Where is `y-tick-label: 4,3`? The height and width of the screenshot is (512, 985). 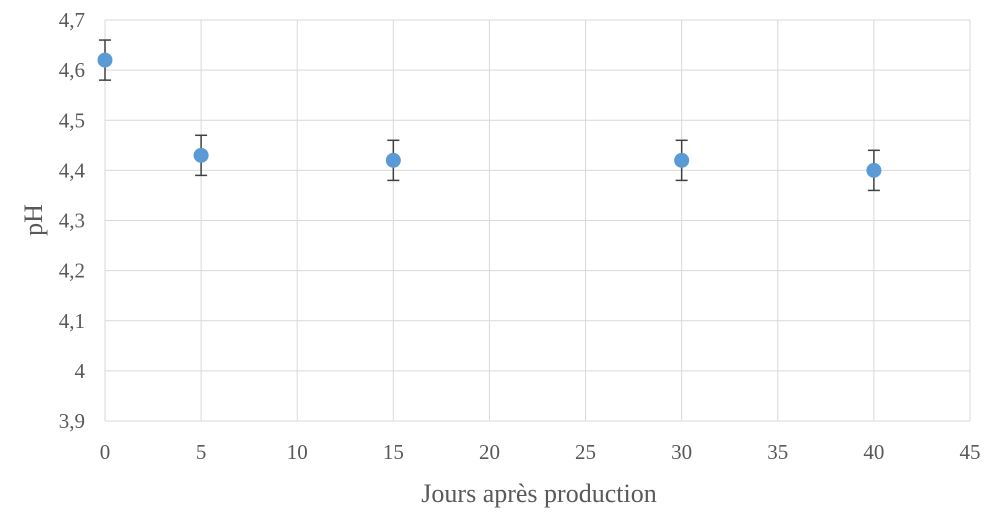
y-tick-label: 4,3 is located at coordinates (72, 221).